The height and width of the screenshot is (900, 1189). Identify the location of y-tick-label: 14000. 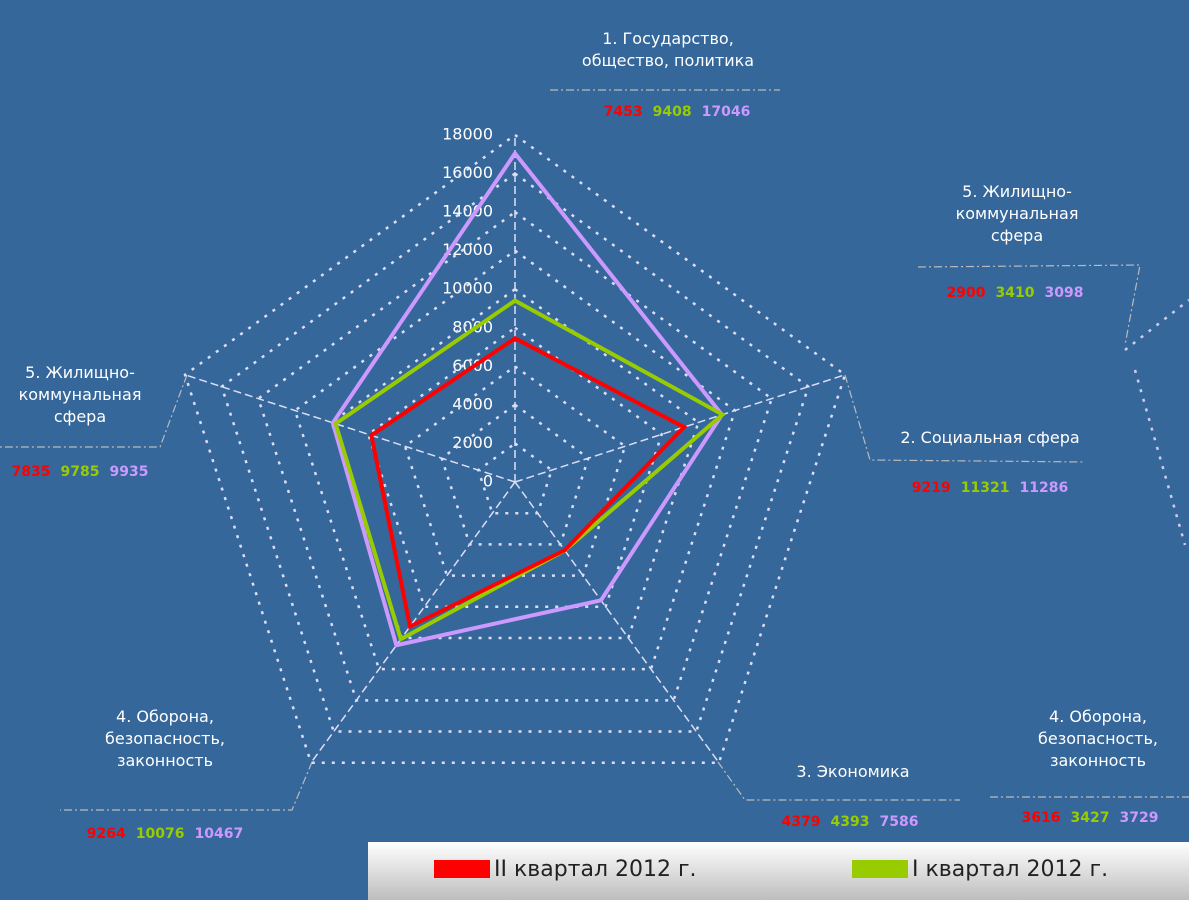
(467, 211).